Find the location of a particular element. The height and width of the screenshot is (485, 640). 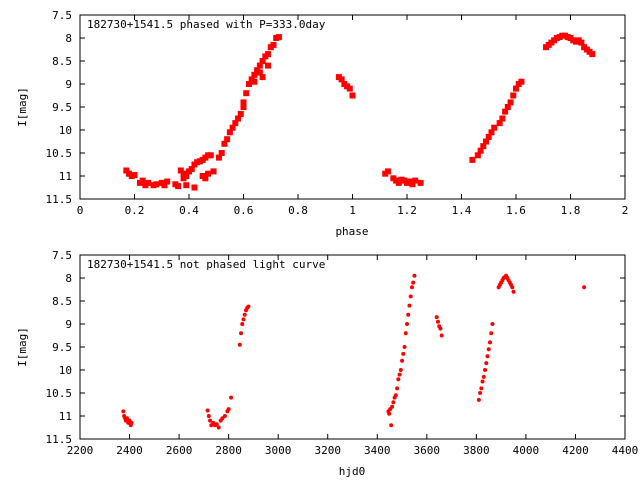

x-tick-label: 0.8 is located at coordinates (298, 210).